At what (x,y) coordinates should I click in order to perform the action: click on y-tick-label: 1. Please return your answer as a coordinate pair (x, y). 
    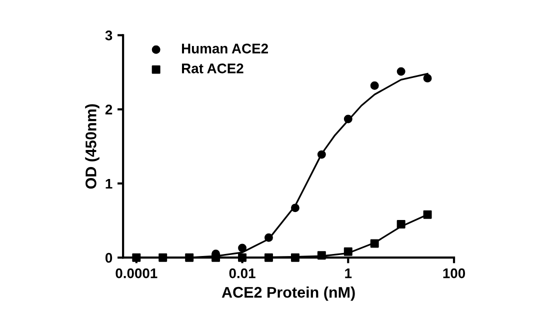
    Looking at the image, I should click on (109, 183).